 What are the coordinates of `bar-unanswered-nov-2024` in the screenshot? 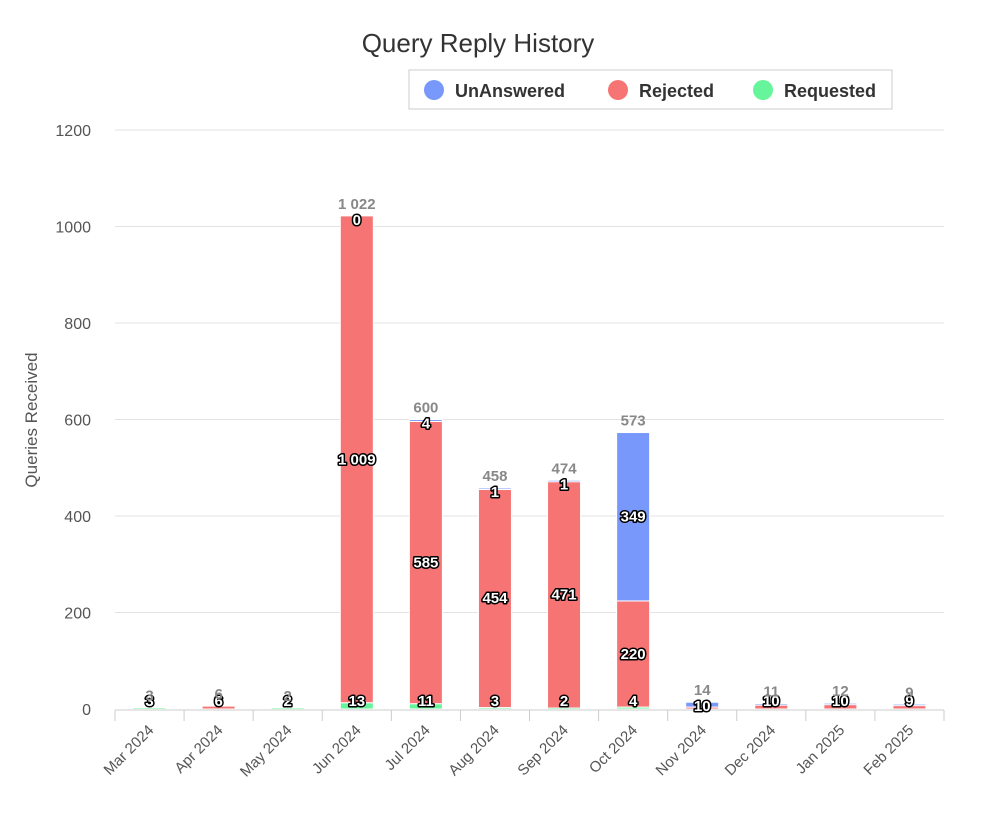 It's located at (702, 704).